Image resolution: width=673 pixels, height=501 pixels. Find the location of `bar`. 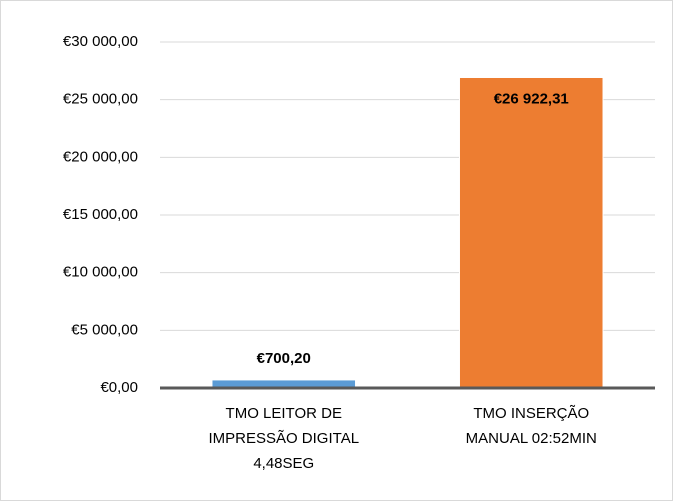

bar is located at coordinates (531, 232).